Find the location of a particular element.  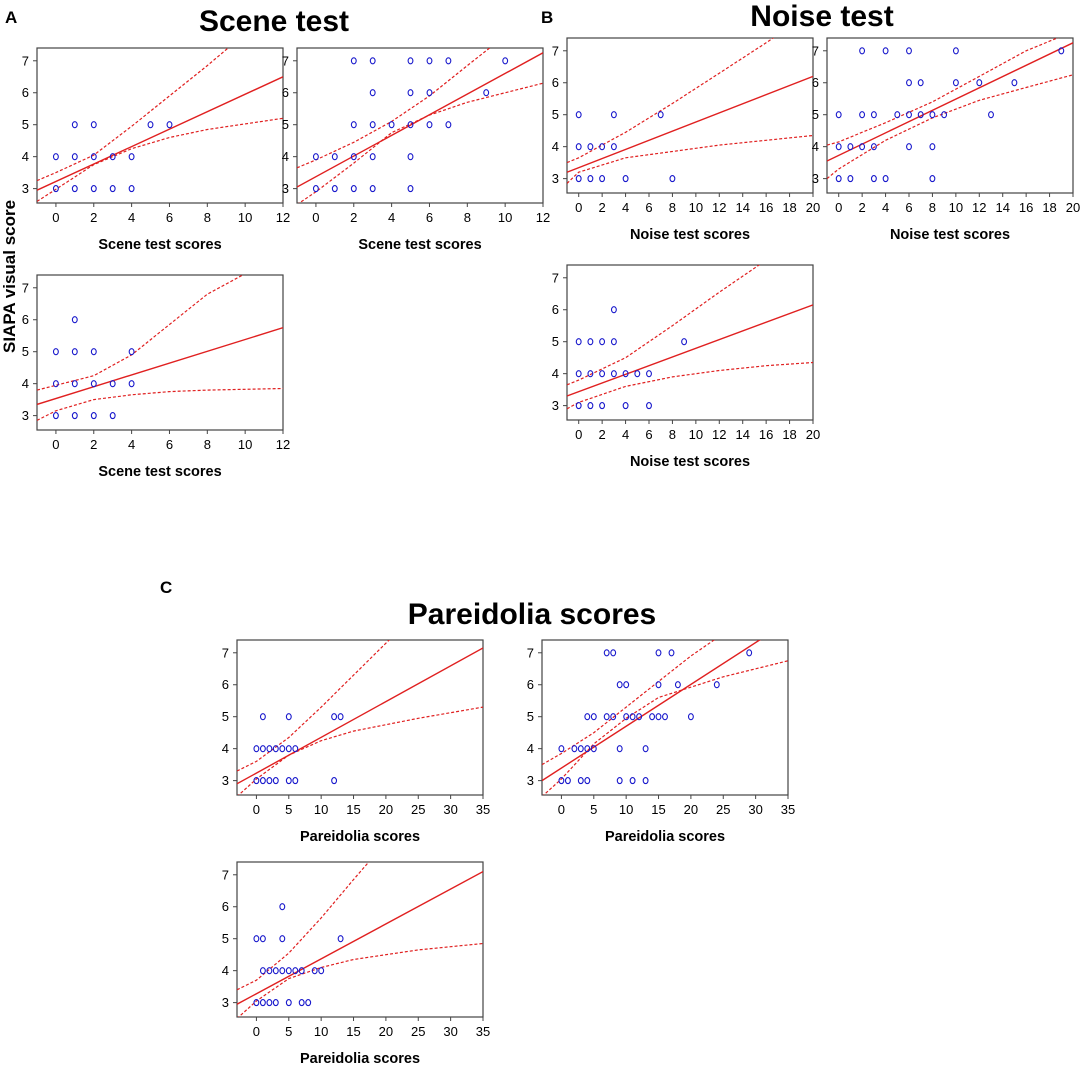

y-tick-label: 3 is located at coordinates (555, 405).